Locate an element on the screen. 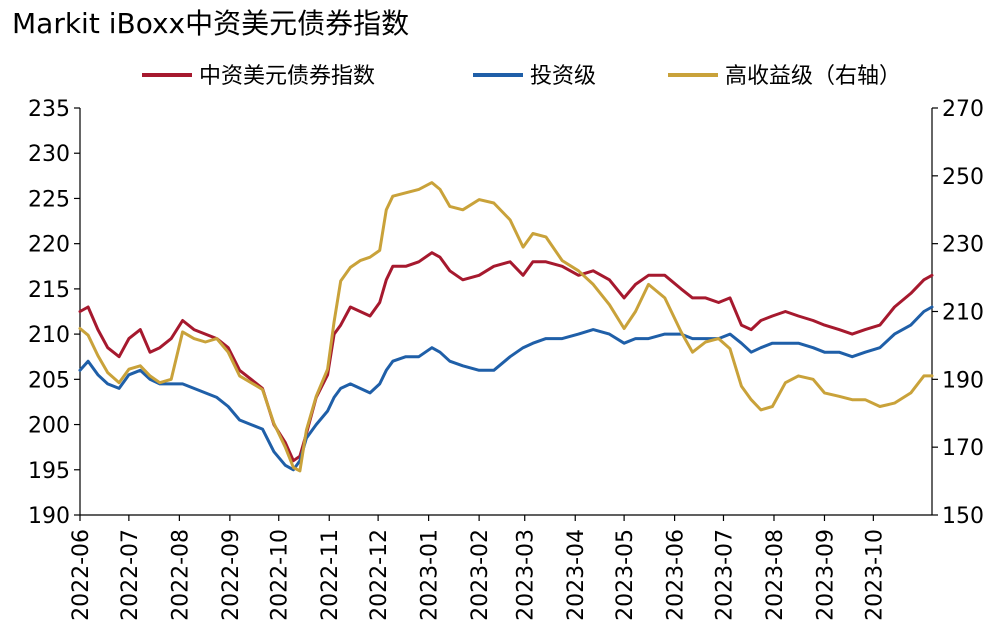  y-right-tick-label: 210 is located at coordinates (963, 313).